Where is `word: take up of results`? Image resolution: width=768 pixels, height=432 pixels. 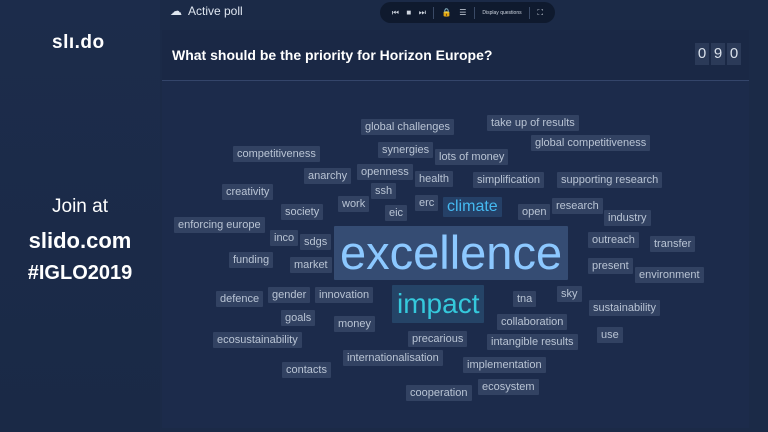 word: take up of results is located at coordinates (533, 123).